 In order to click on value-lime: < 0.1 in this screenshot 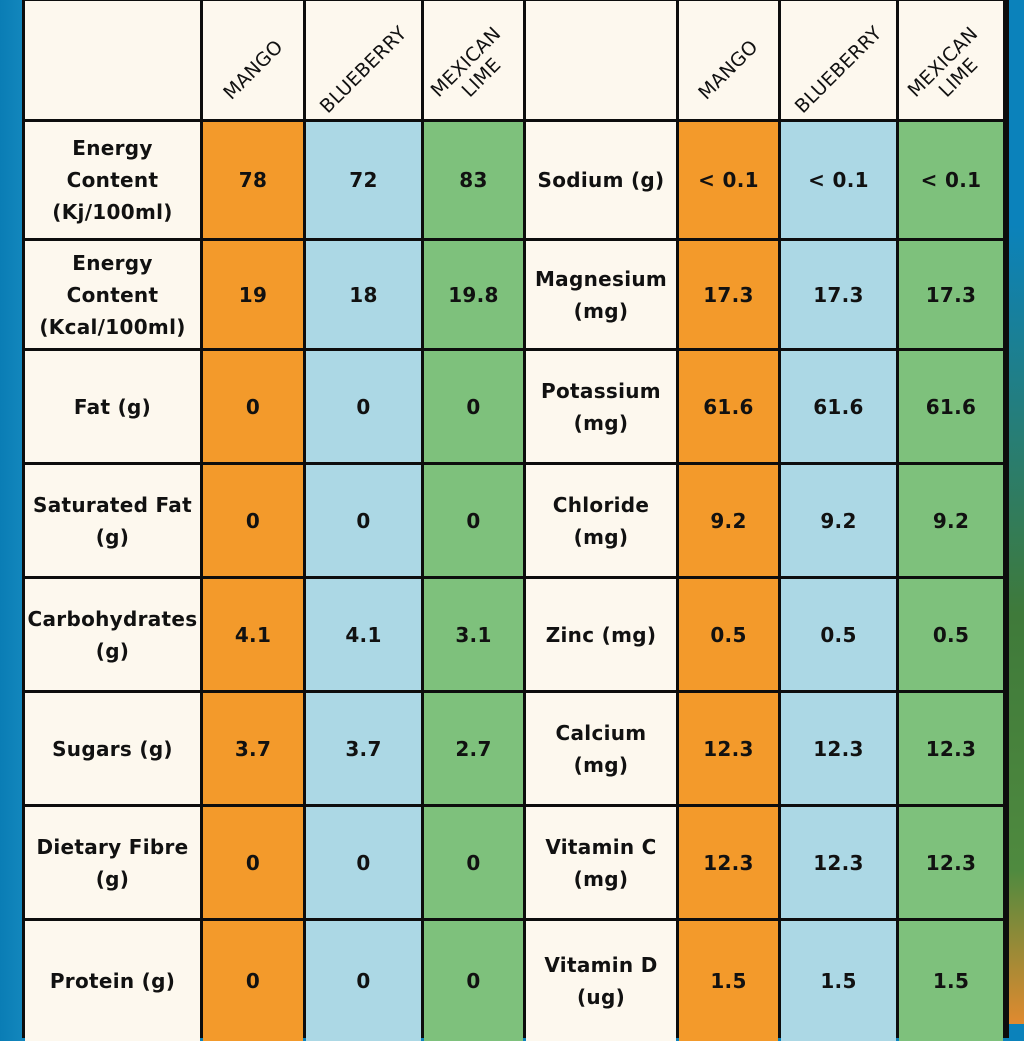, I will do `click(951, 180)`.